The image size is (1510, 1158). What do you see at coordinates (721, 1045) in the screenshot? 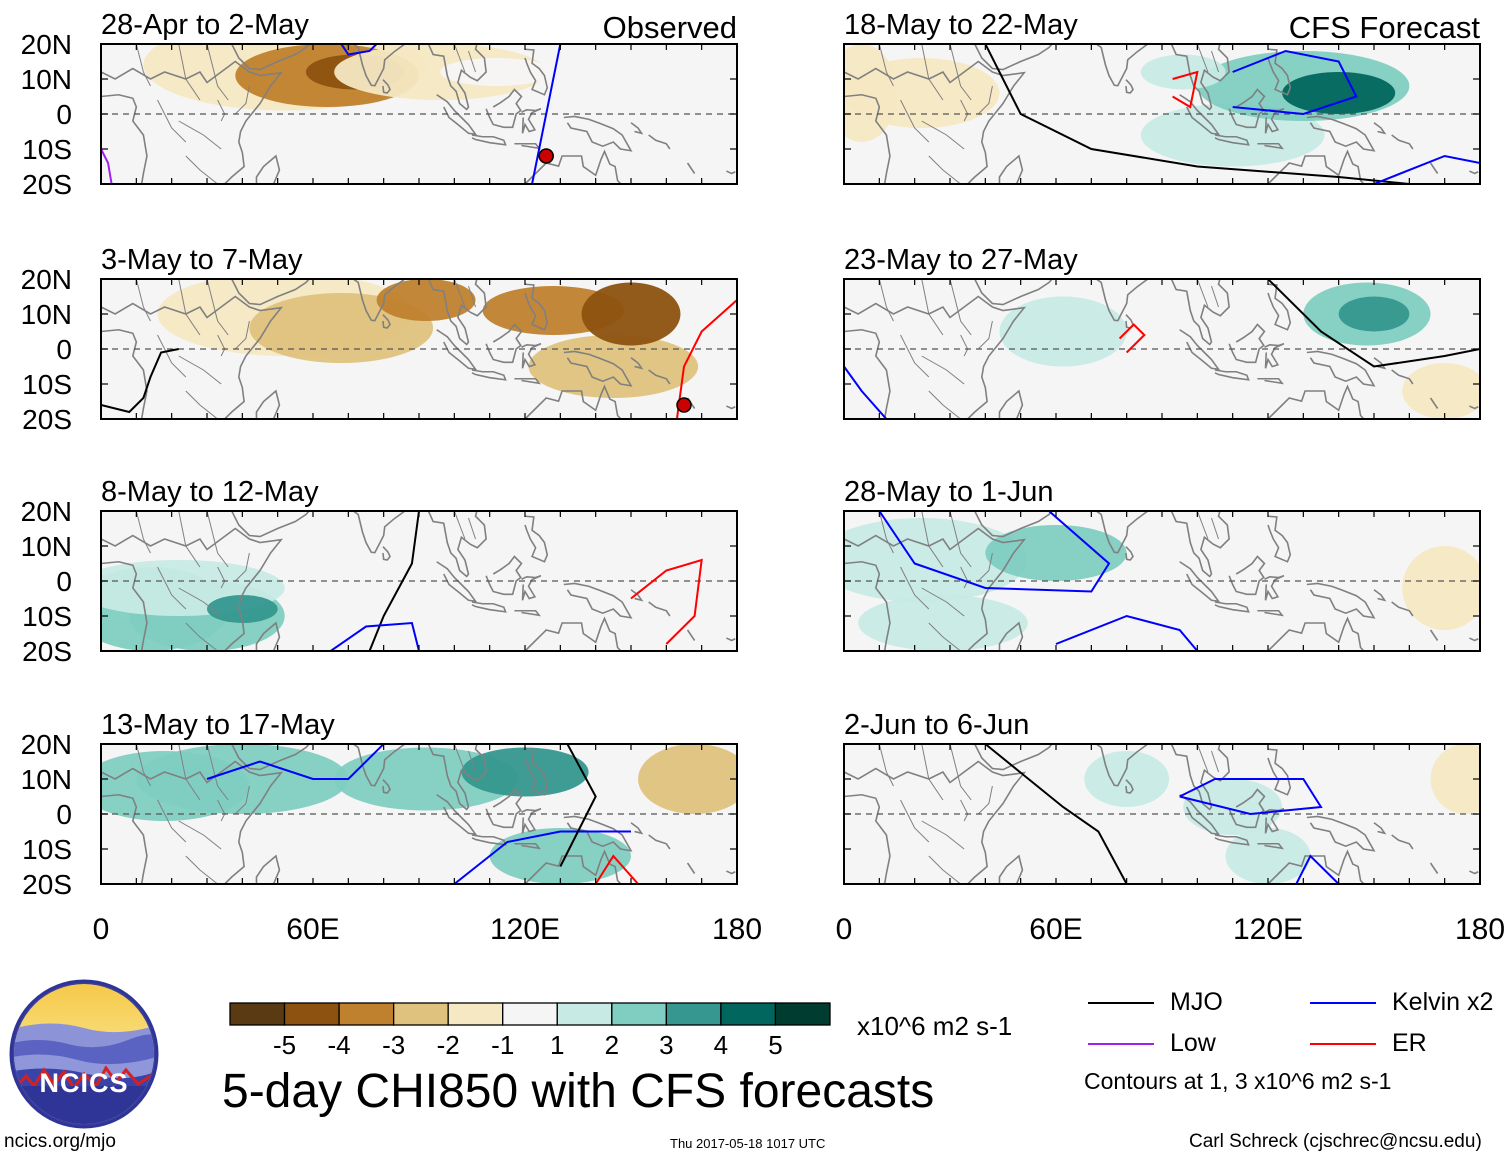
I see `colorbar-tick-label: 4` at bounding box center [721, 1045].